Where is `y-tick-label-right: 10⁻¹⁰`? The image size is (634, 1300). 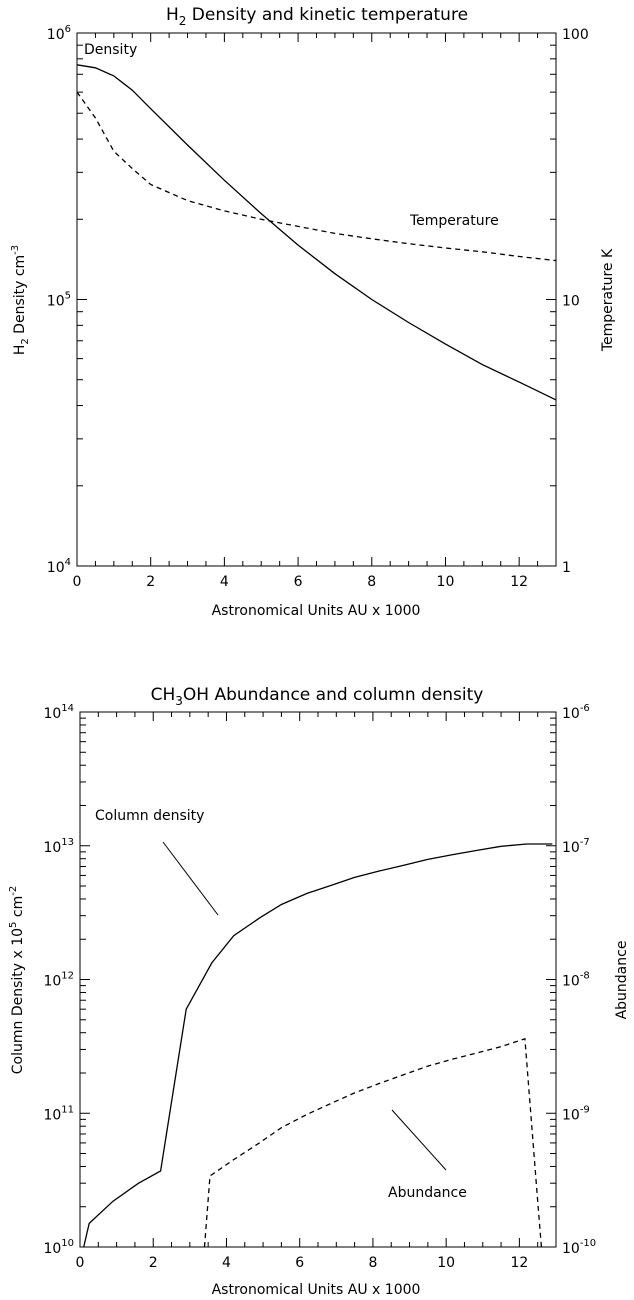
y-tick-label-right: 10⁻¹⁰ is located at coordinates (579, 1247).